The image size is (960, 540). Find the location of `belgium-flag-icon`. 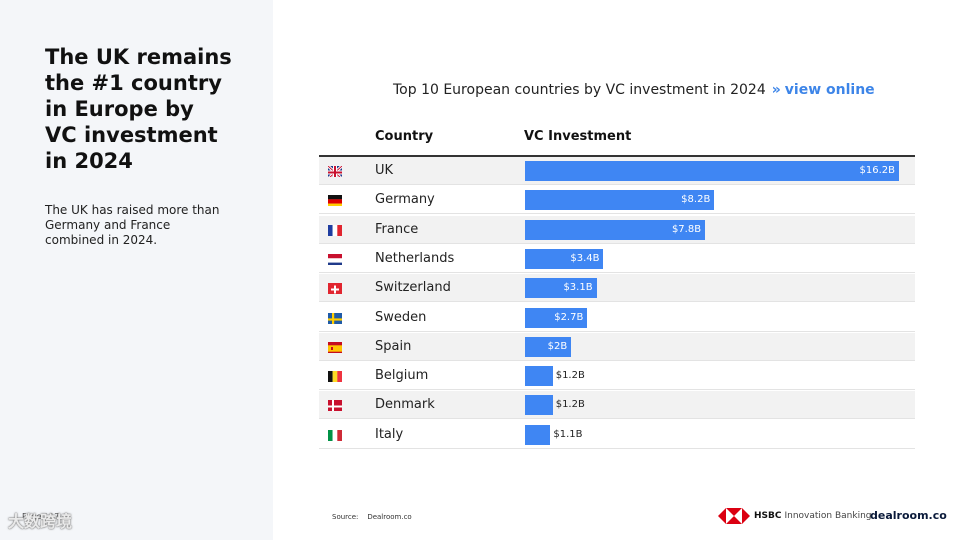

belgium-flag-icon is located at coordinates (335, 376).